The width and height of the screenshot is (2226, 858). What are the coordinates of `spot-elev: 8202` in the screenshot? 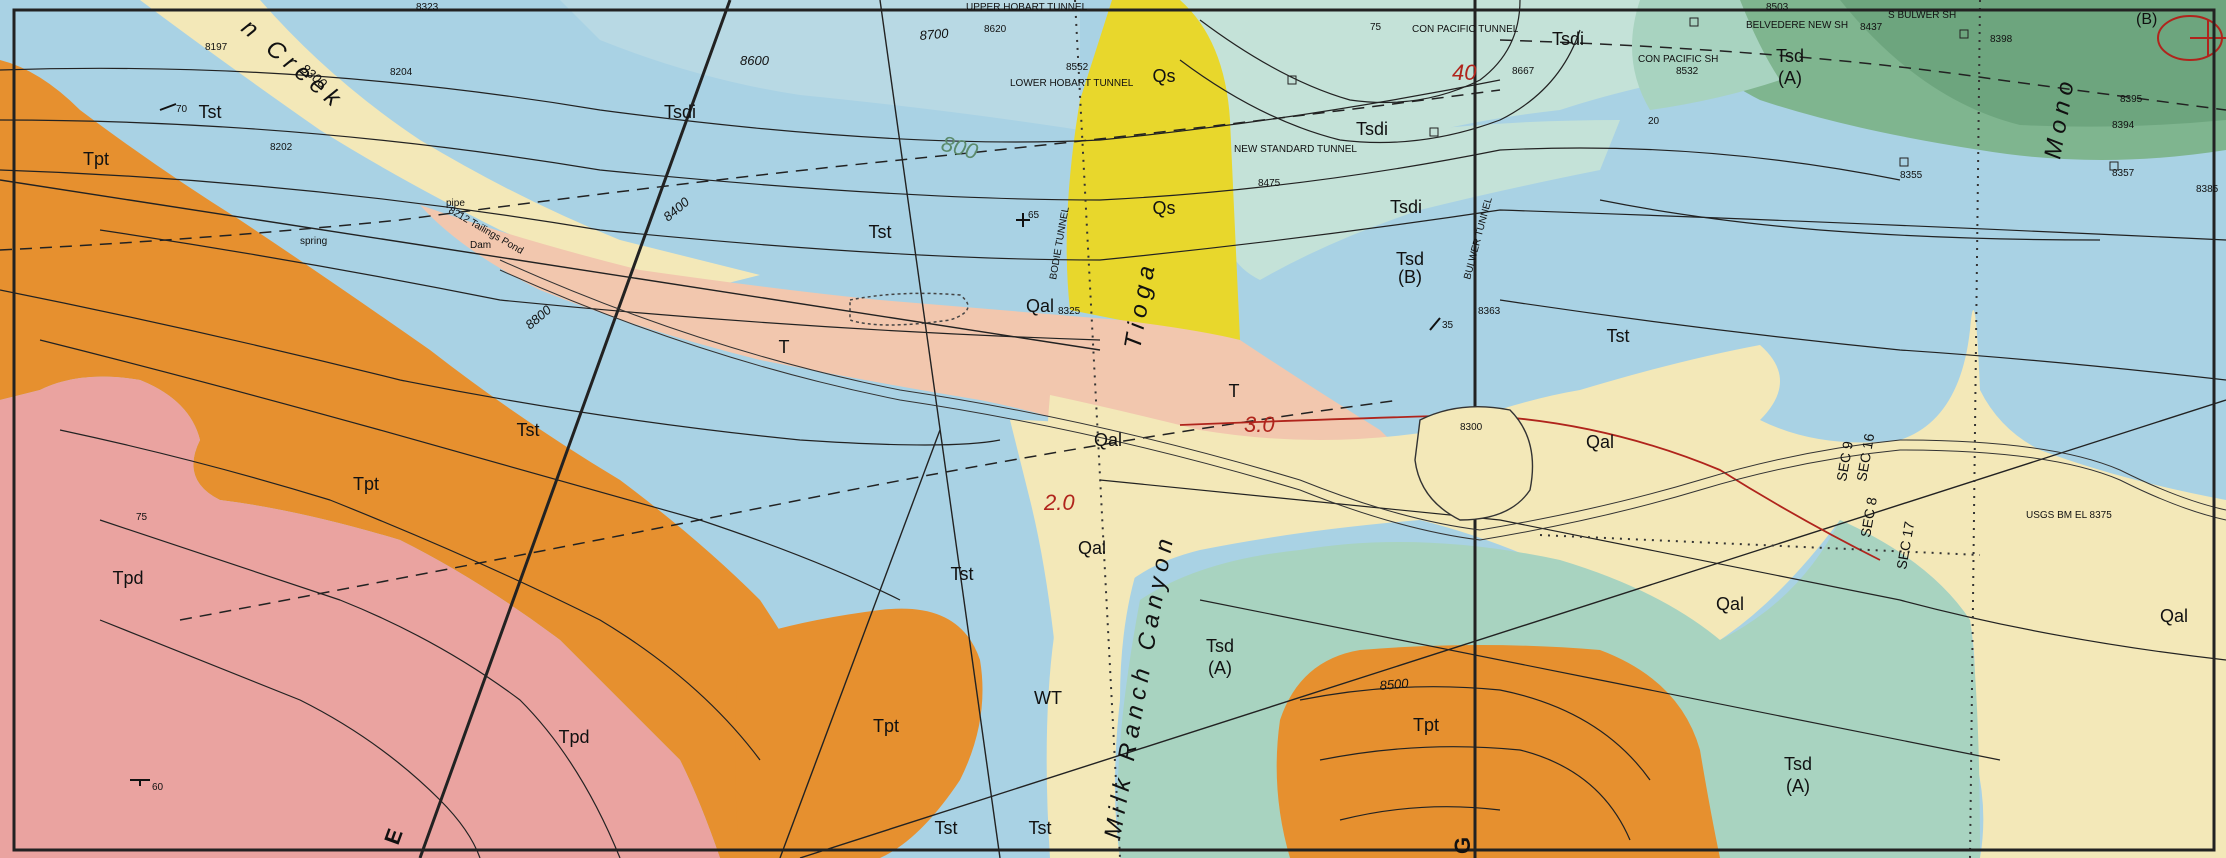 It's located at (281, 147).